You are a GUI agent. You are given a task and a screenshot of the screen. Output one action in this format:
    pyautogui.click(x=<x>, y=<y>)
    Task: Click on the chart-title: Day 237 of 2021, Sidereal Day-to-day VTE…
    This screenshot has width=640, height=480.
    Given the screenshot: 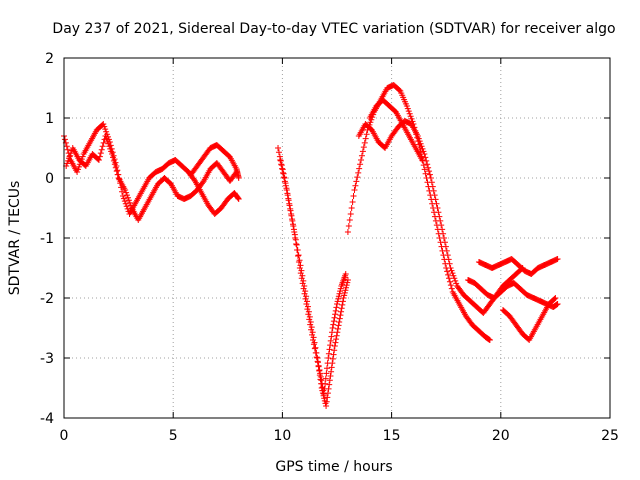 What is the action you would take?
    pyautogui.click(x=333, y=29)
    